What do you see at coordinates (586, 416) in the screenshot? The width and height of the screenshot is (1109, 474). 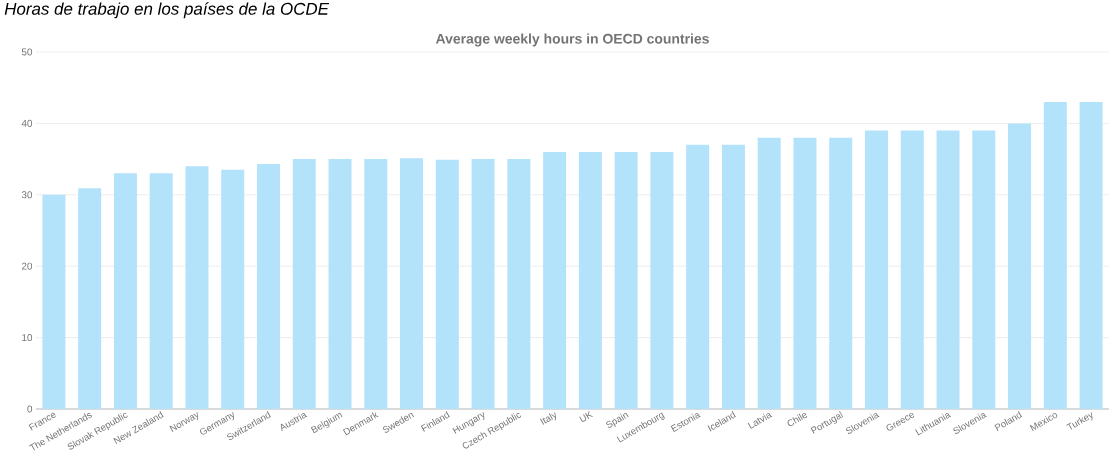 I see `x-tick-label: UK` at bounding box center [586, 416].